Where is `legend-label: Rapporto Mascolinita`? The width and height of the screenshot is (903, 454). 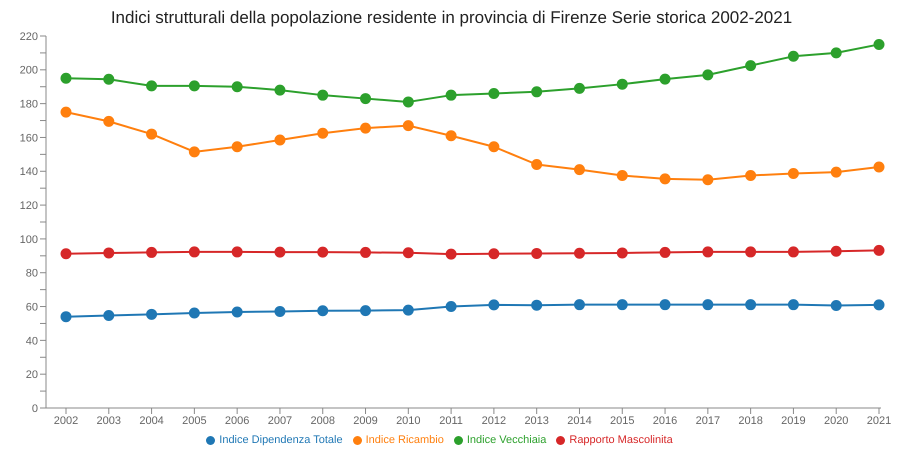 legend-label: Rapporto Mascolinita is located at coordinates (621, 440).